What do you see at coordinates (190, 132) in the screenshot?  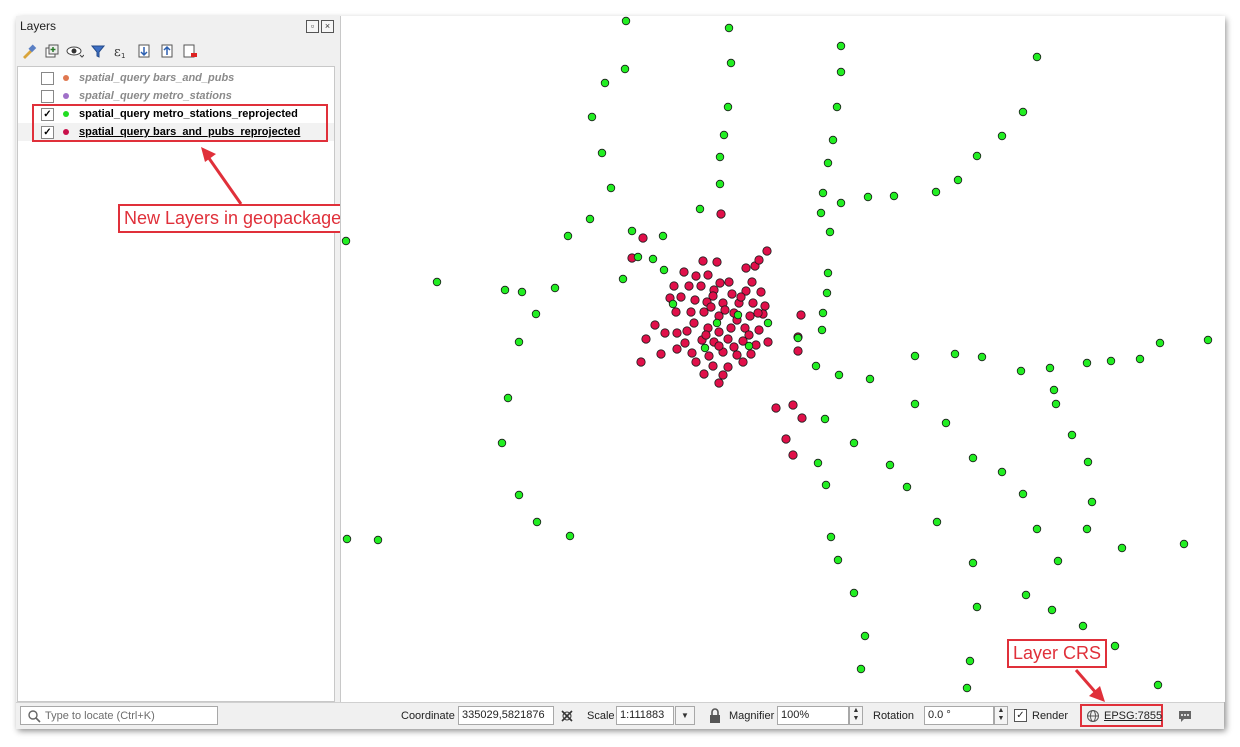 I see `layer-name: spatial_query bars_and_pubs_reprojected` at bounding box center [190, 132].